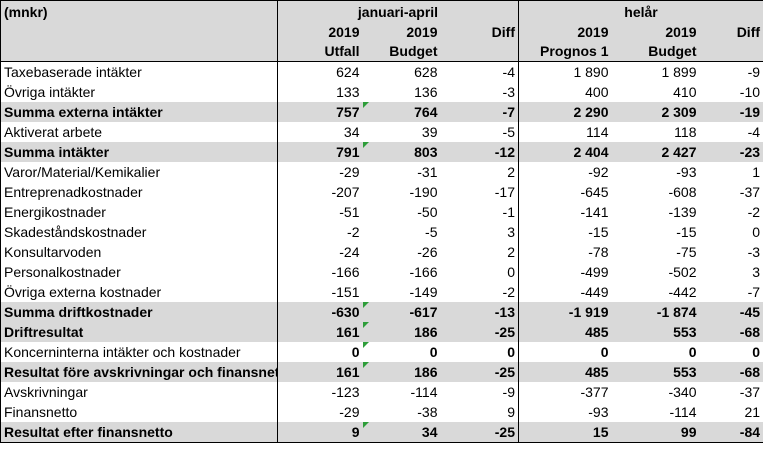 This screenshot has width=763, height=465. Describe the element at coordinates (565, 132) in the screenshot. I see `row-value: 114` at that location.